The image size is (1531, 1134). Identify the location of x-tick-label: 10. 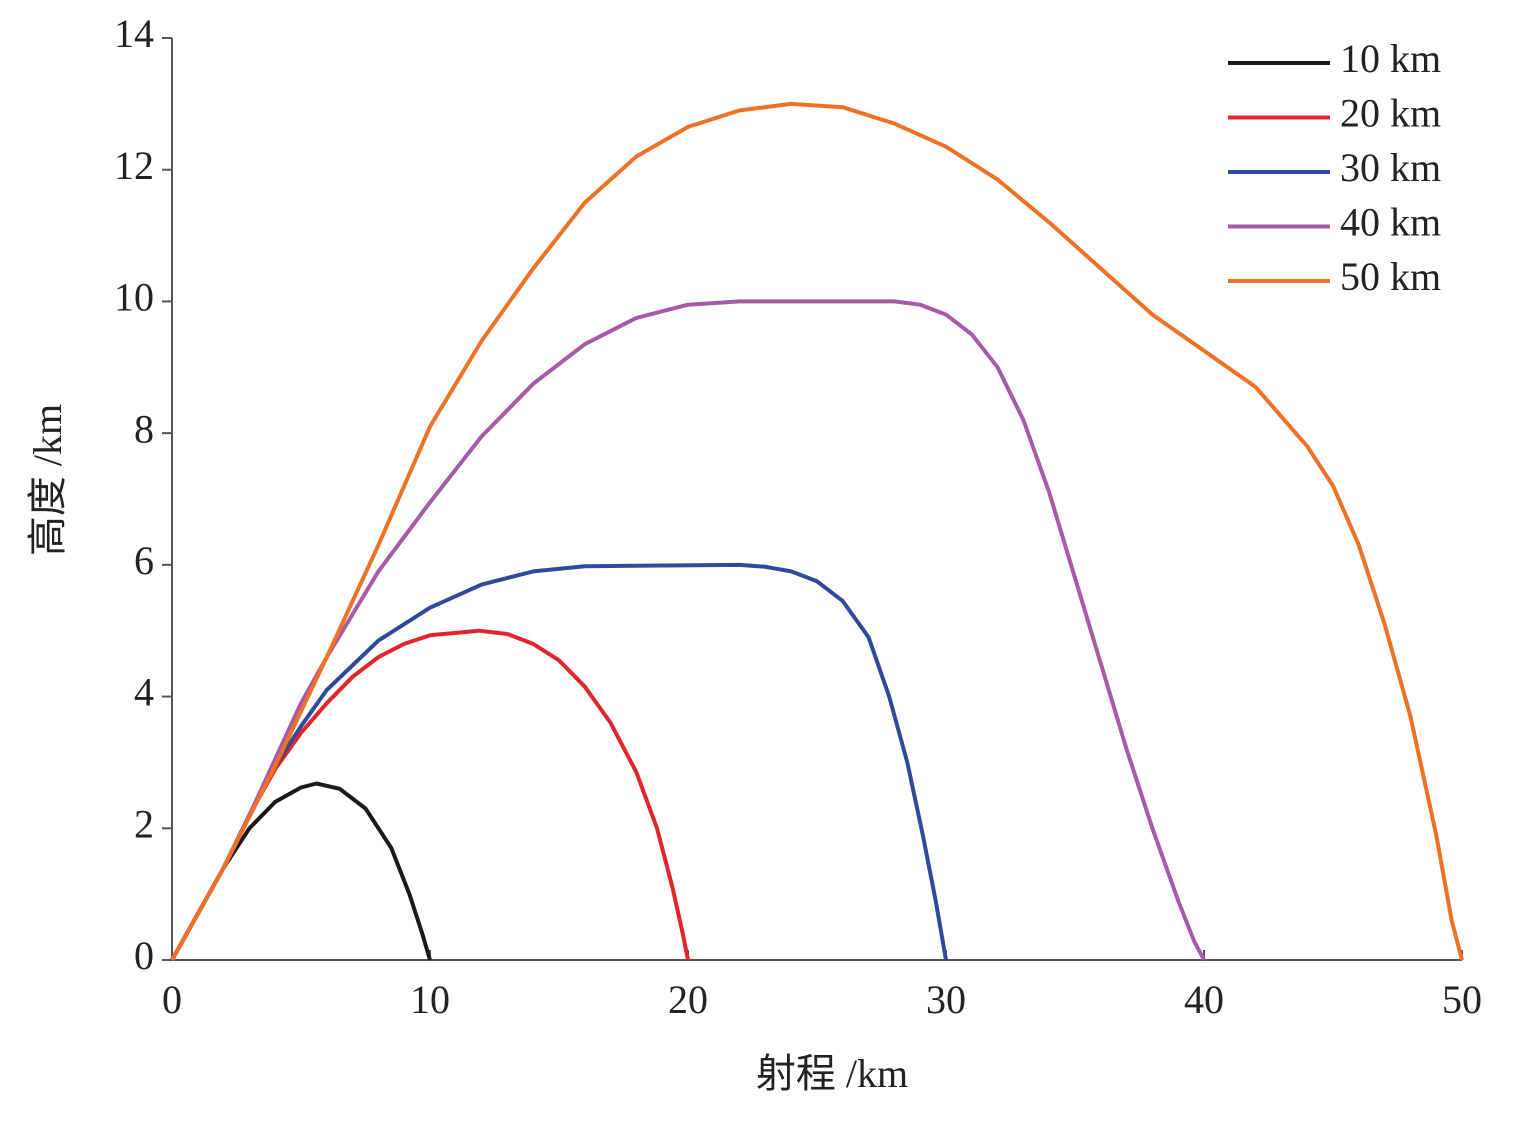
(430, 999).